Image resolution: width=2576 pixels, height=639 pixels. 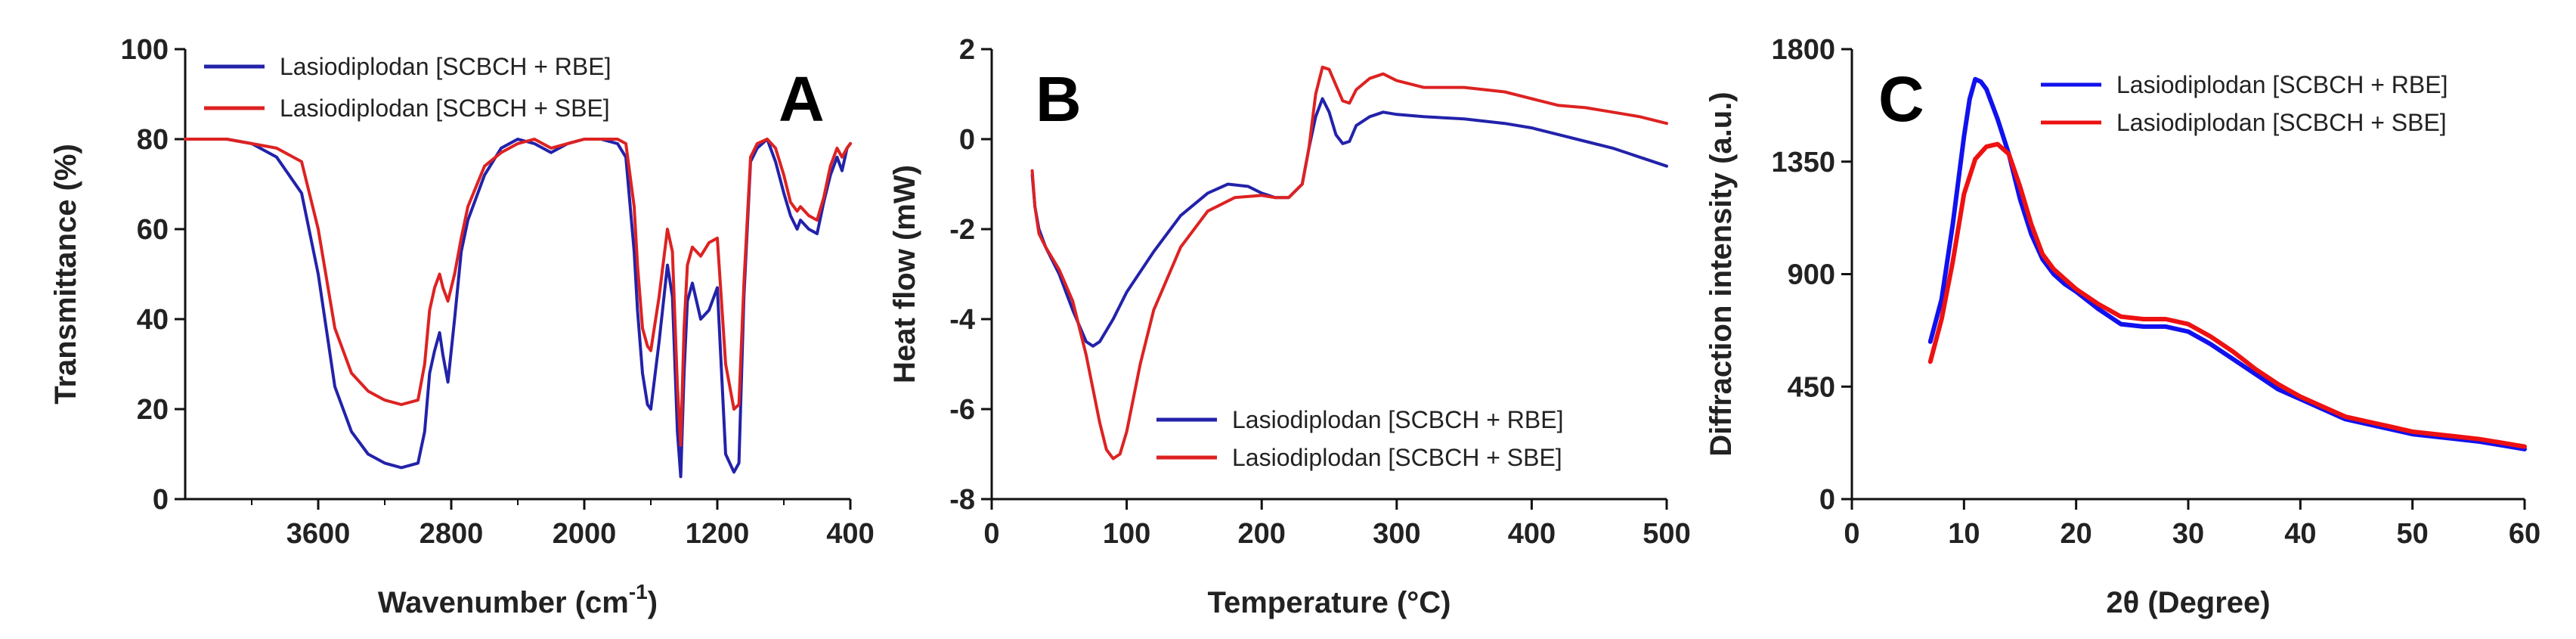 What do you see at coordinates (1126, 534) in the screenshot?
I see `x-tick-label: 100` at bounding box center [1126, 534].